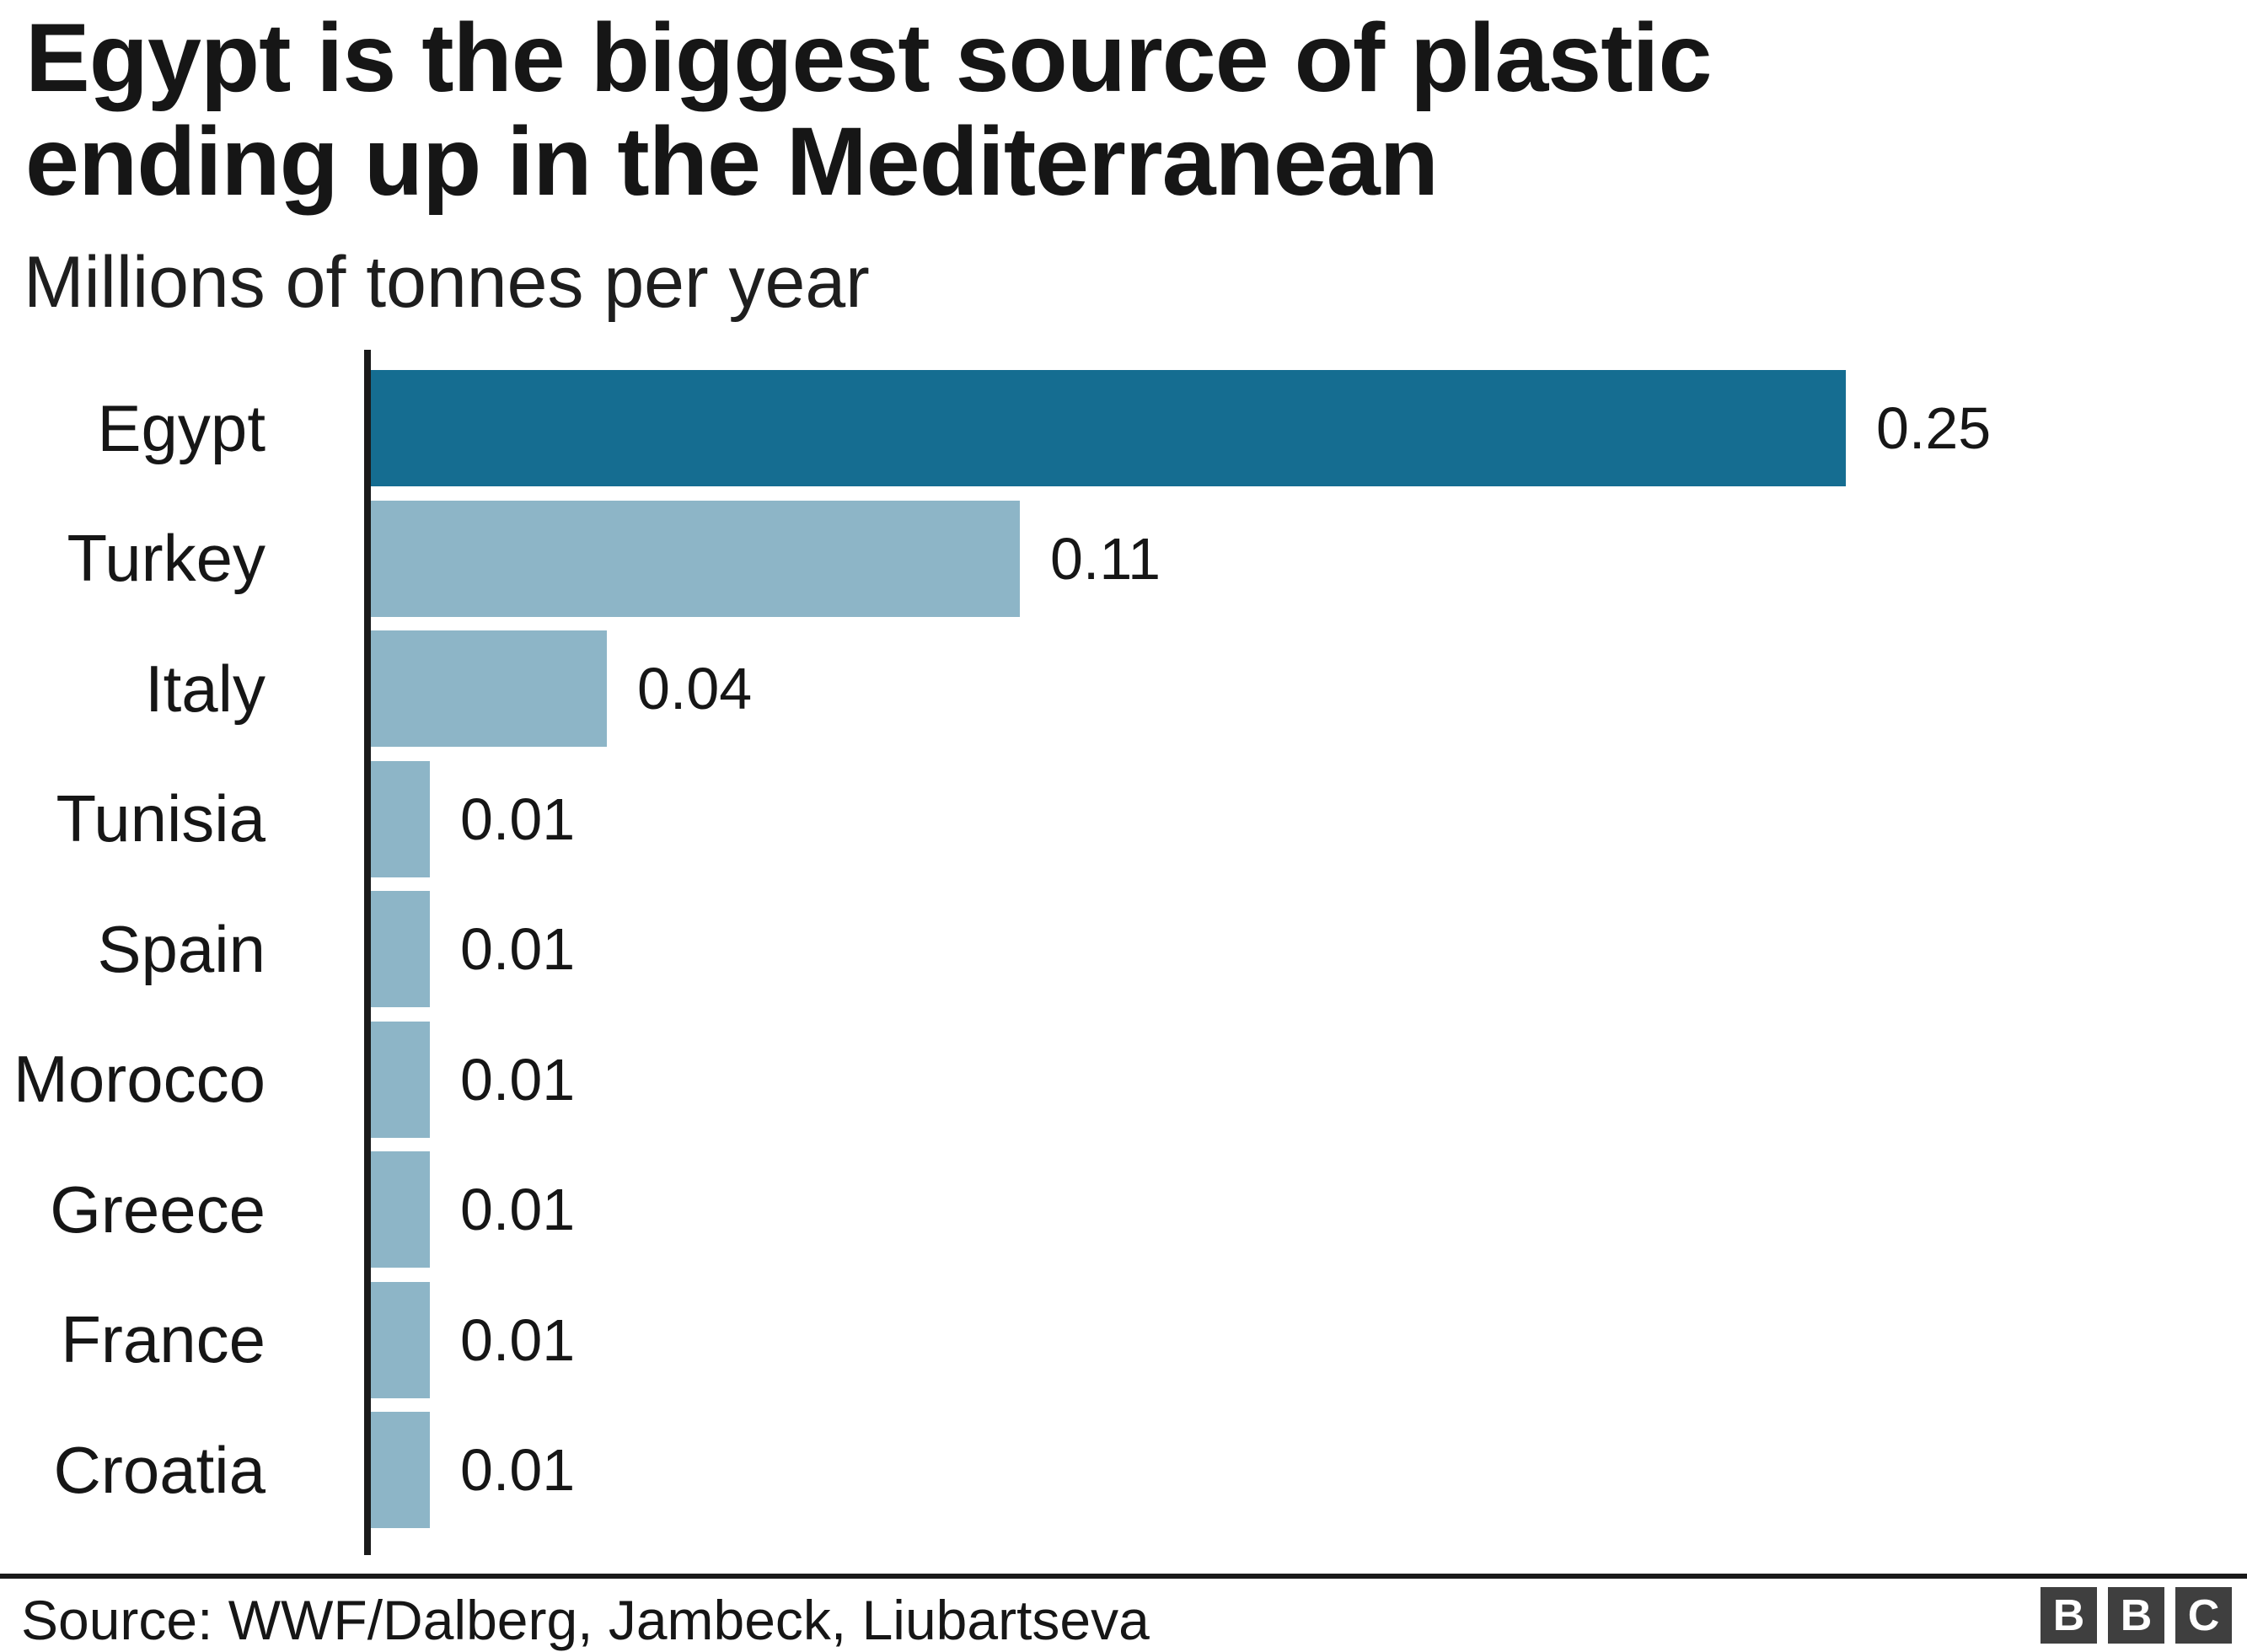 The height and width of the screenshot is (1652, 2247). I want to click on bar-morocco, so click(400, 1079).